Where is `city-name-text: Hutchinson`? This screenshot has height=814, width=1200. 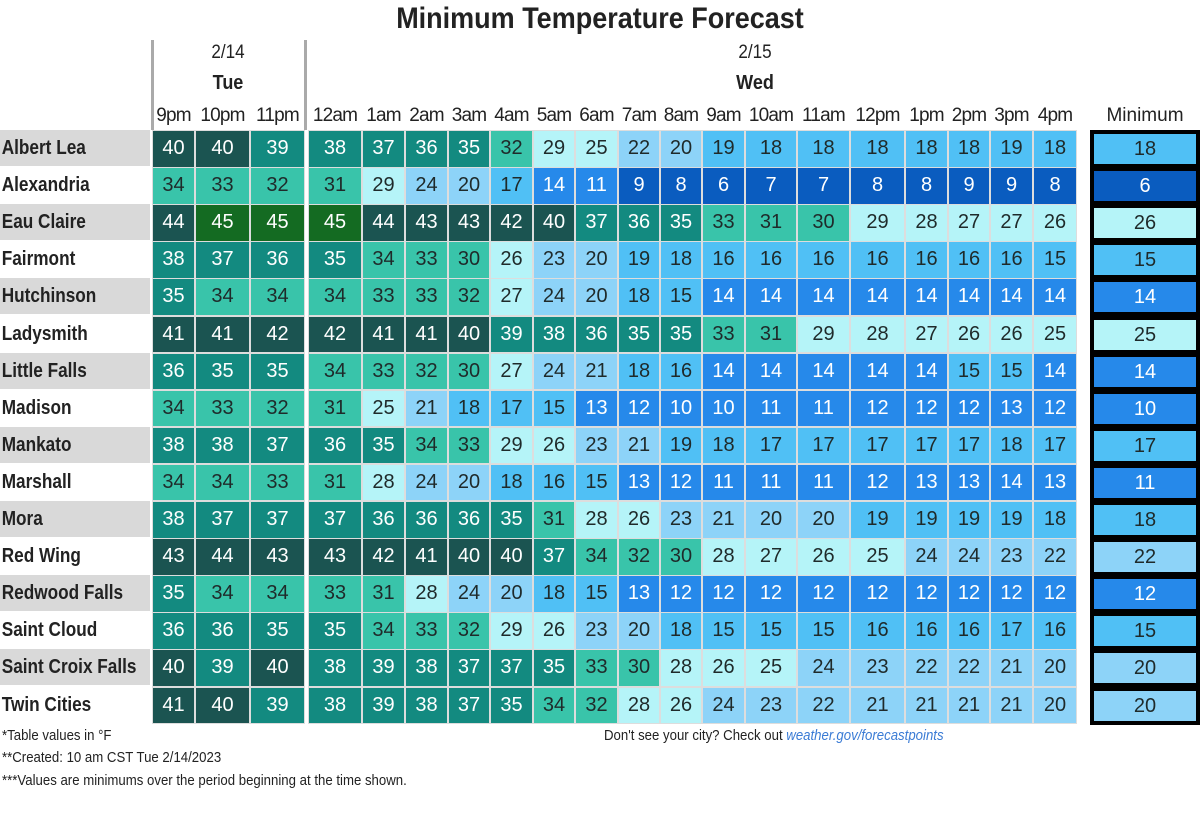
city-name-text: Hutchinson is located at coordinates (49, 296).